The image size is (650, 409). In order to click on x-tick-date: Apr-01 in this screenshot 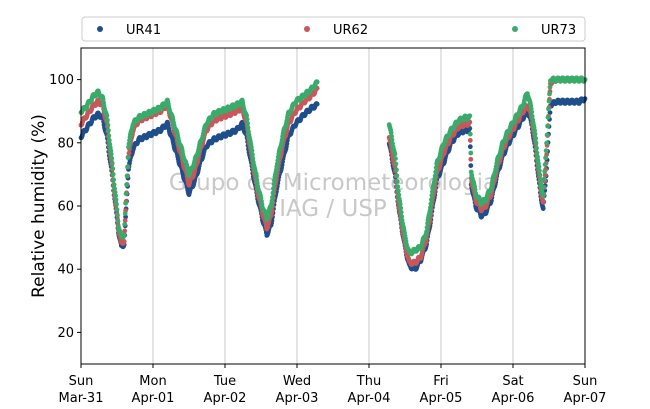, I will do `click(153, 398)`.